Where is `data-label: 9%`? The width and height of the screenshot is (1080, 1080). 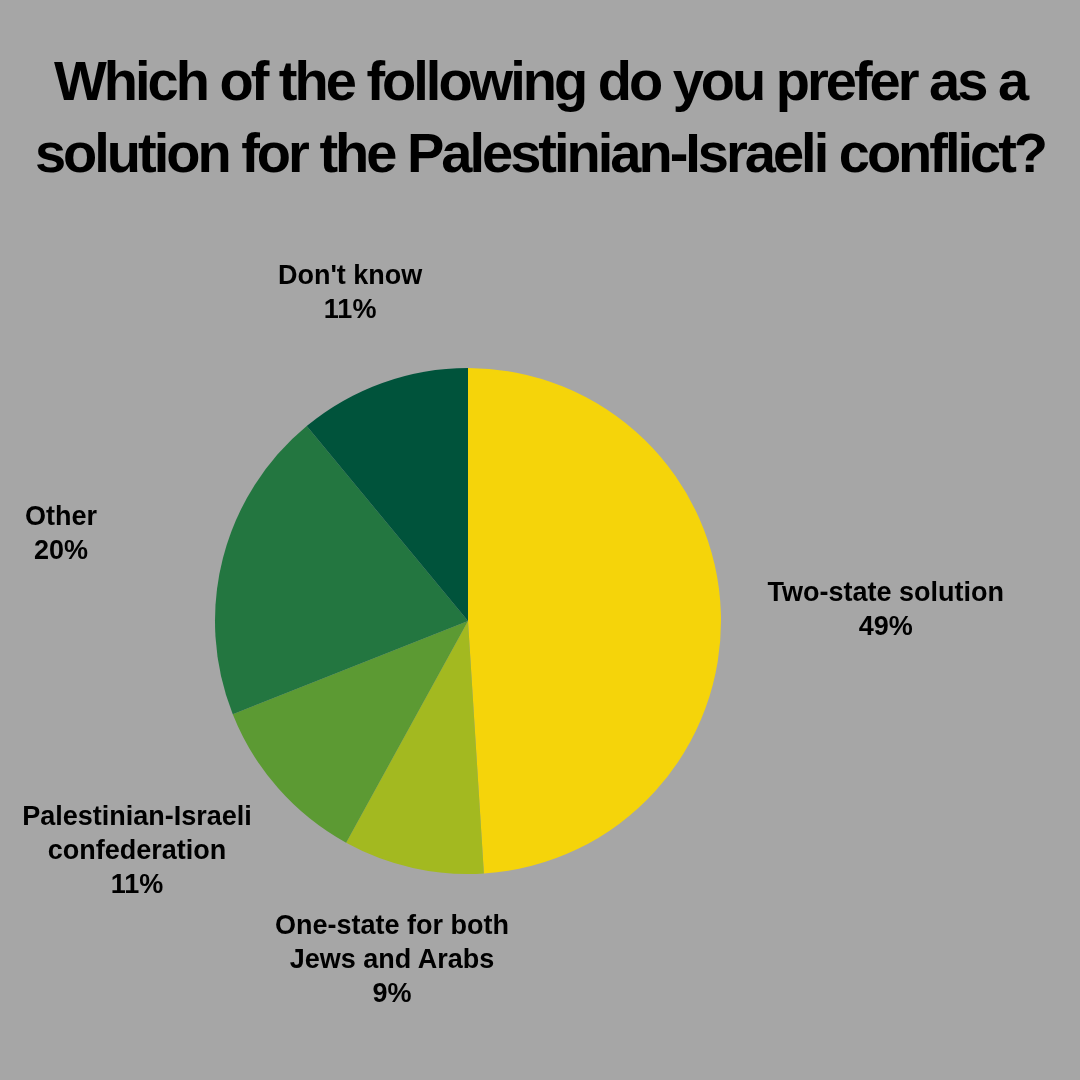 data-label: 9% is located at coordinates (392, 993).